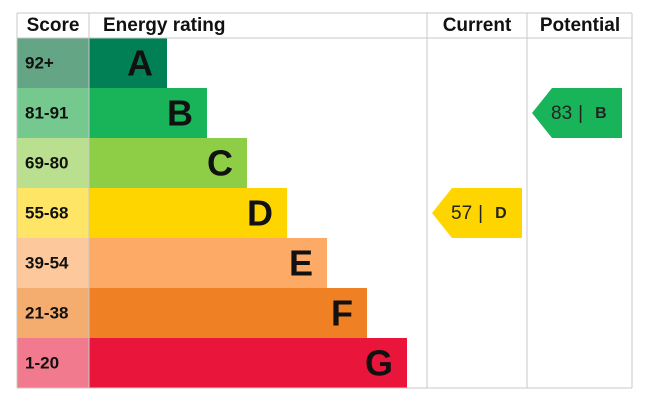 The width and height of the screenshot is (646, 405). I want to click on rating-letter: D, so click(260, 213).